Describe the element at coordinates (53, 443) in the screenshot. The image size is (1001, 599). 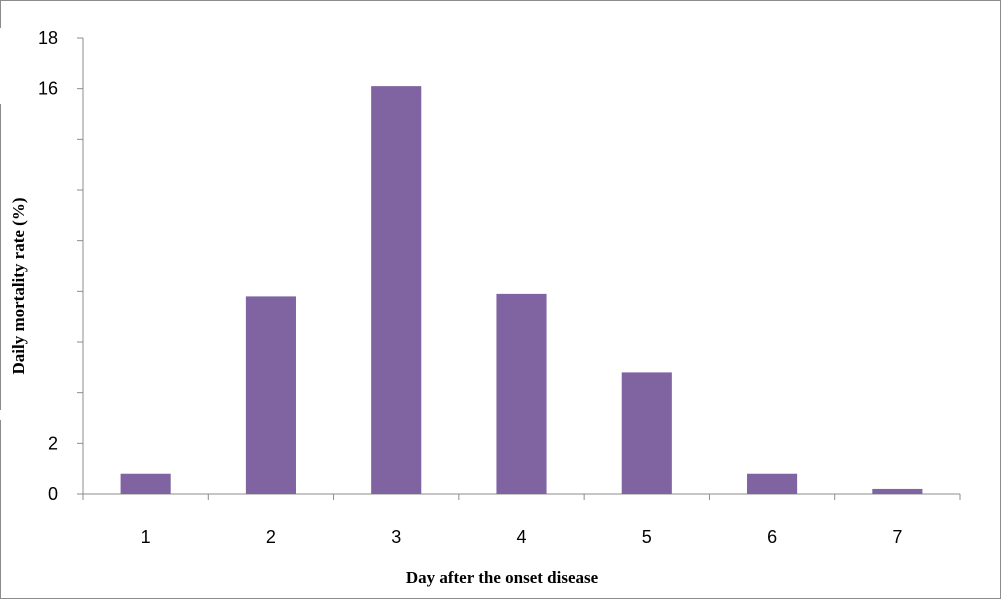
I see `y-tick-label: 2` at that location.